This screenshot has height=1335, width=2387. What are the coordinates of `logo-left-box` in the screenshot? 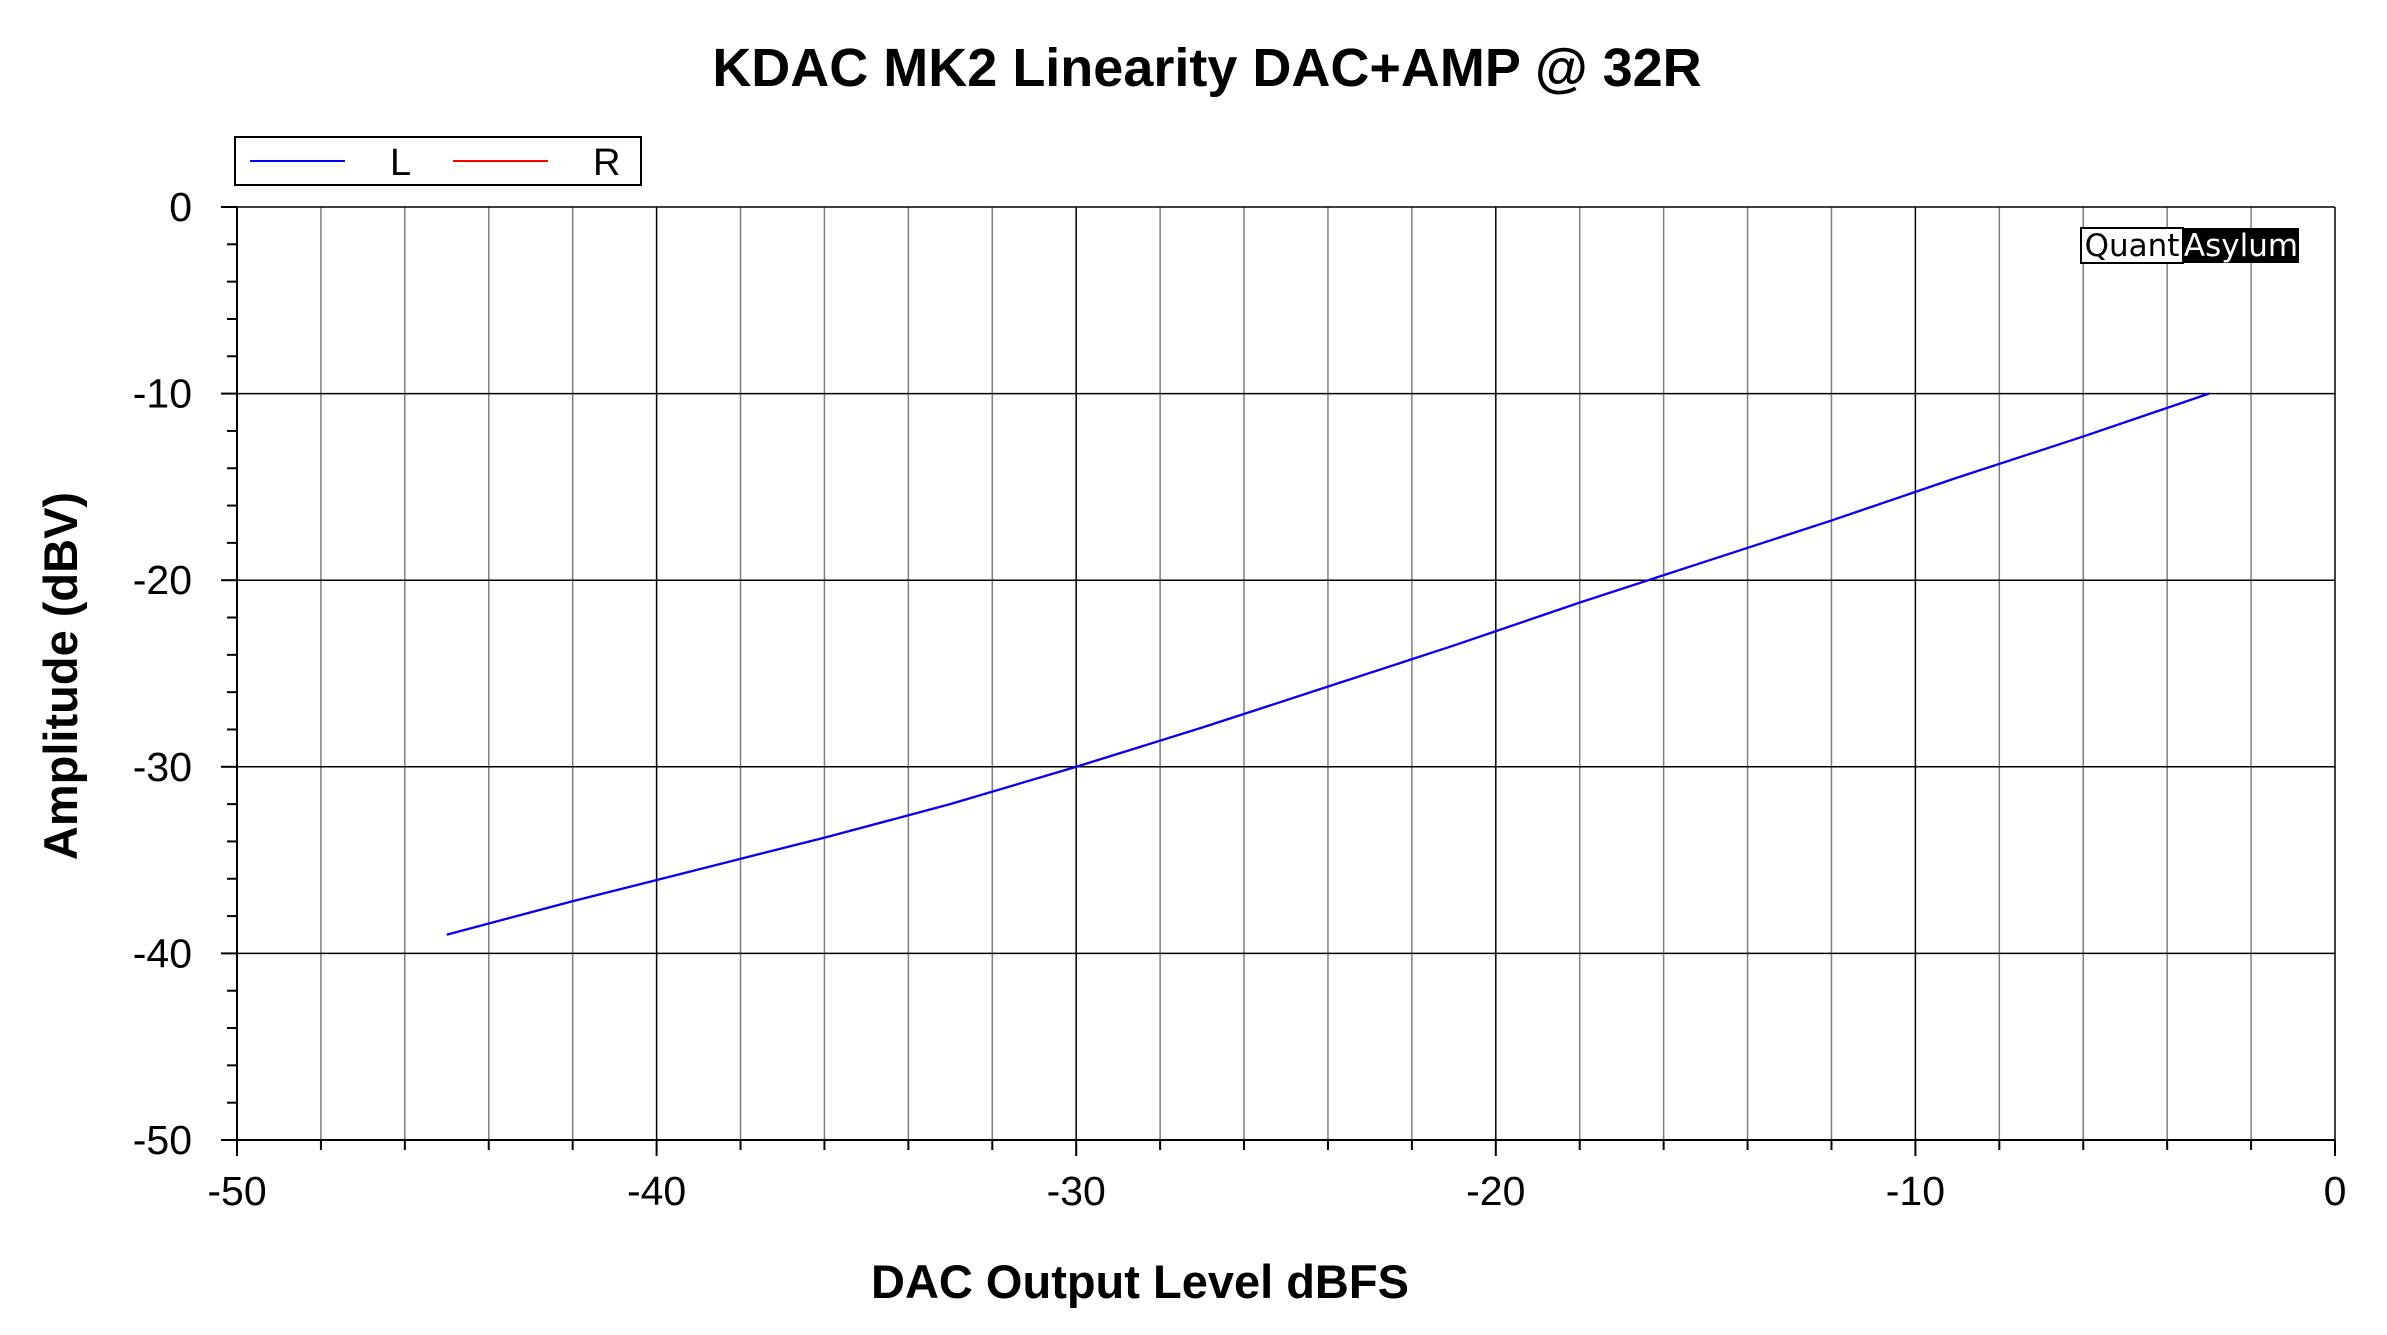 It's located at (2132, 245).